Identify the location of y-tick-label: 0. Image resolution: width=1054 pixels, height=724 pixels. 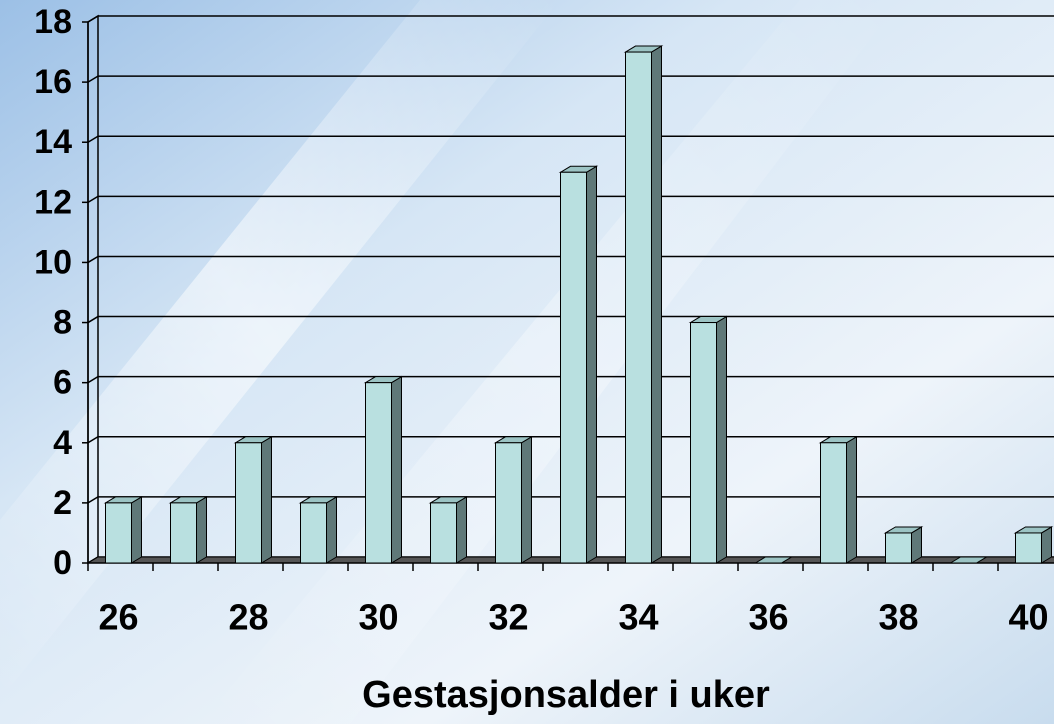
(62, 563).